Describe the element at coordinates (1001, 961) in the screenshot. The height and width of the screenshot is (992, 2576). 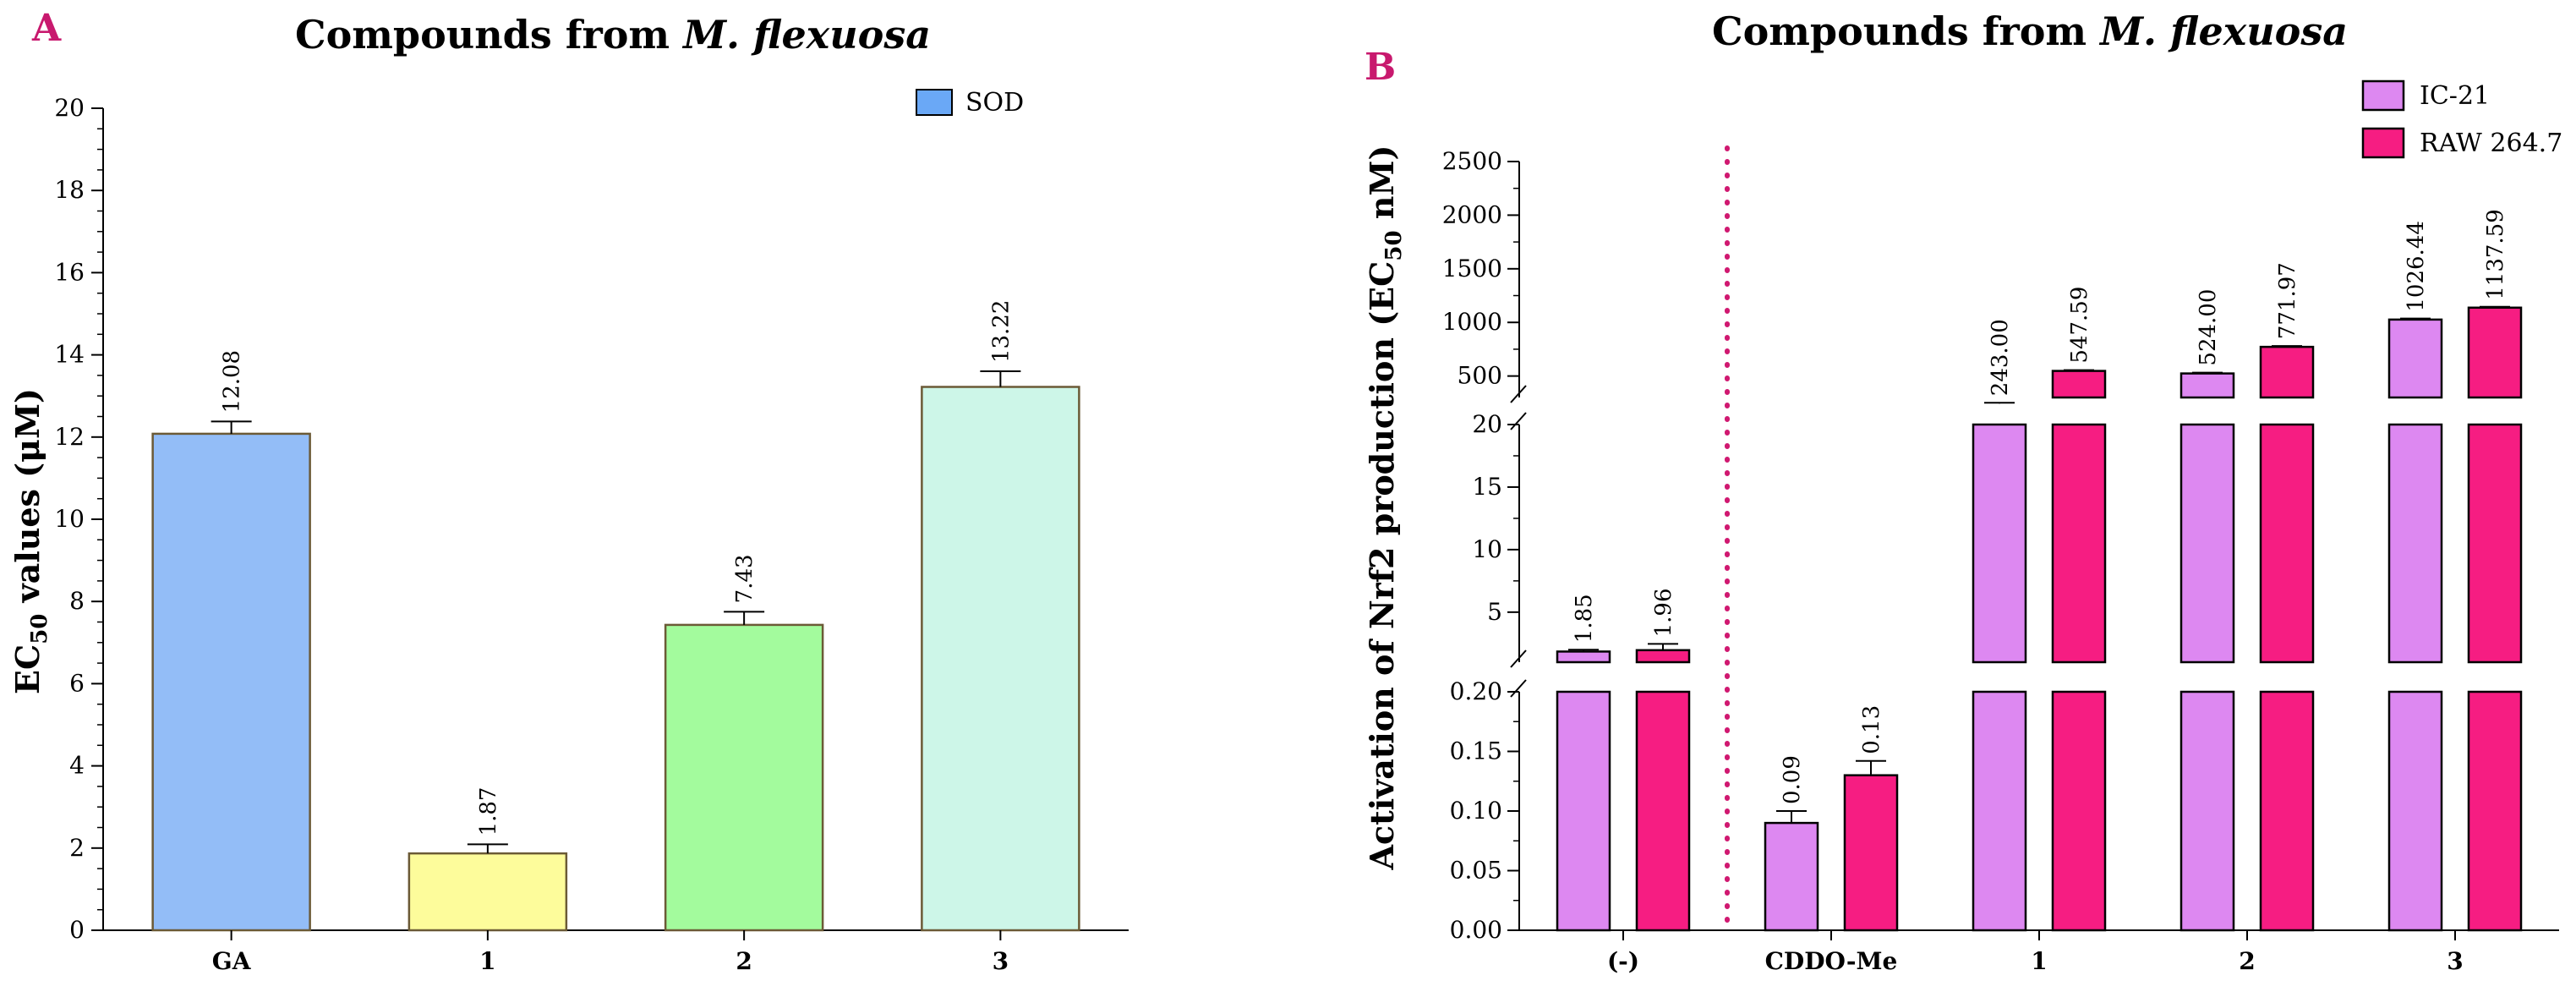
I see `chart-a-category-label: 3` at that location.